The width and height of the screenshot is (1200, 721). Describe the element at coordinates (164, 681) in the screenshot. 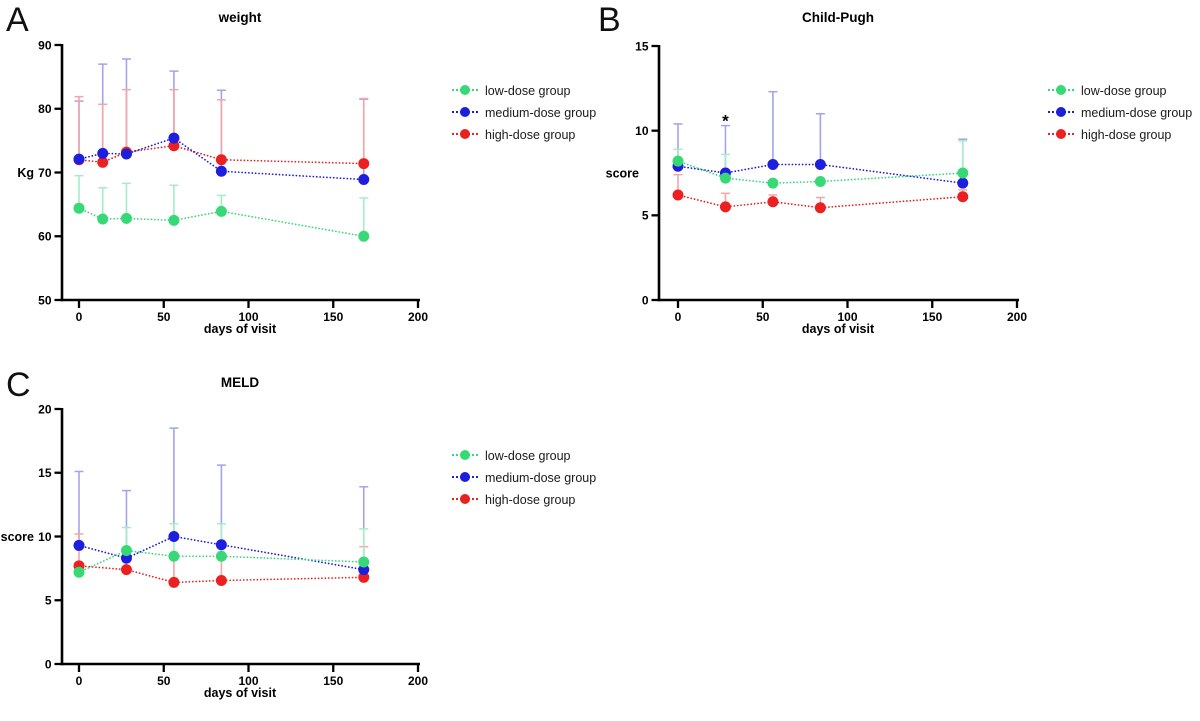

I see `x-tick-label: 50` at that location.